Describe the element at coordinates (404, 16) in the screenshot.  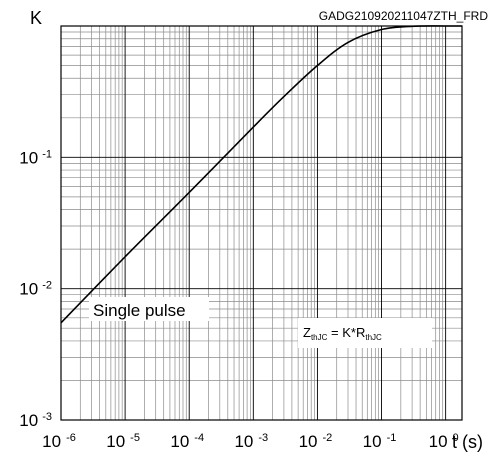
I see `chart-title: GADG210920211047ZTH_FRD` at that location.